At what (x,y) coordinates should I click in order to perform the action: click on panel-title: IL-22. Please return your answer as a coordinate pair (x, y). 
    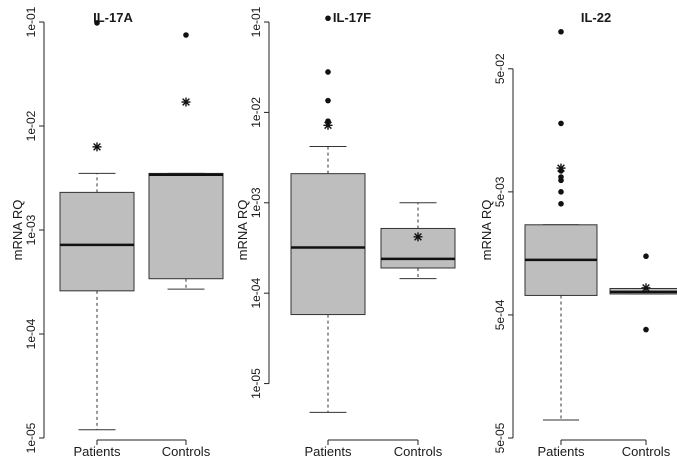
    Looking at the image, I should click on (596, 17).